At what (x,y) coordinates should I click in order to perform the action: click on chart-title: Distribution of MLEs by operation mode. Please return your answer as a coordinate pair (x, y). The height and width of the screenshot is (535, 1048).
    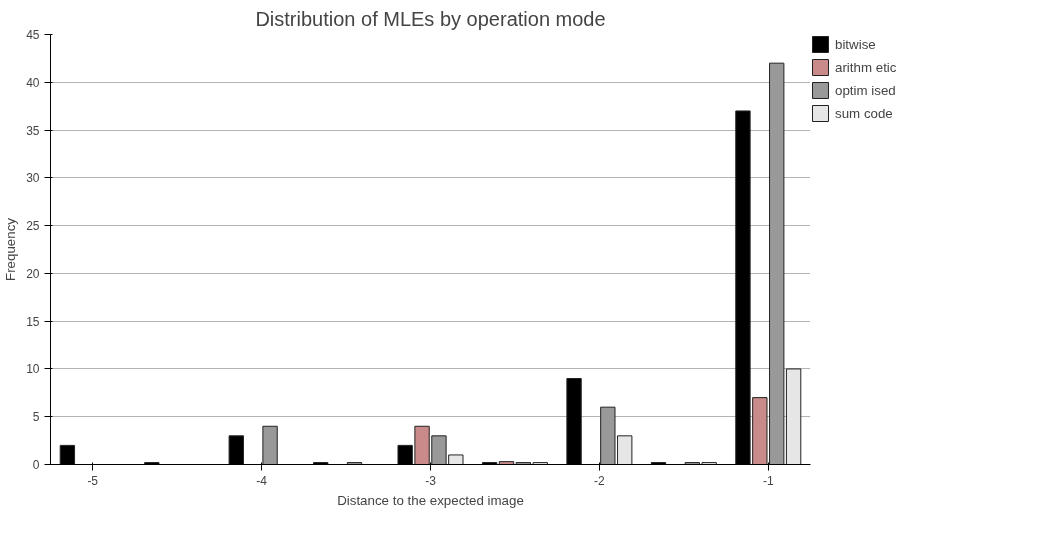
    Looking at the image, I should click on (430, 18).